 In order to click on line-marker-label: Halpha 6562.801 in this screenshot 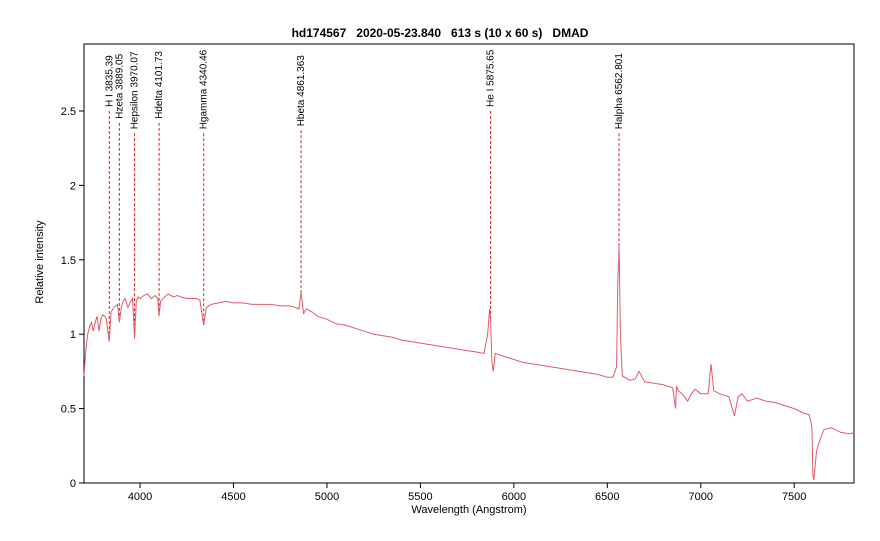, I will do `click(619, 91)`.